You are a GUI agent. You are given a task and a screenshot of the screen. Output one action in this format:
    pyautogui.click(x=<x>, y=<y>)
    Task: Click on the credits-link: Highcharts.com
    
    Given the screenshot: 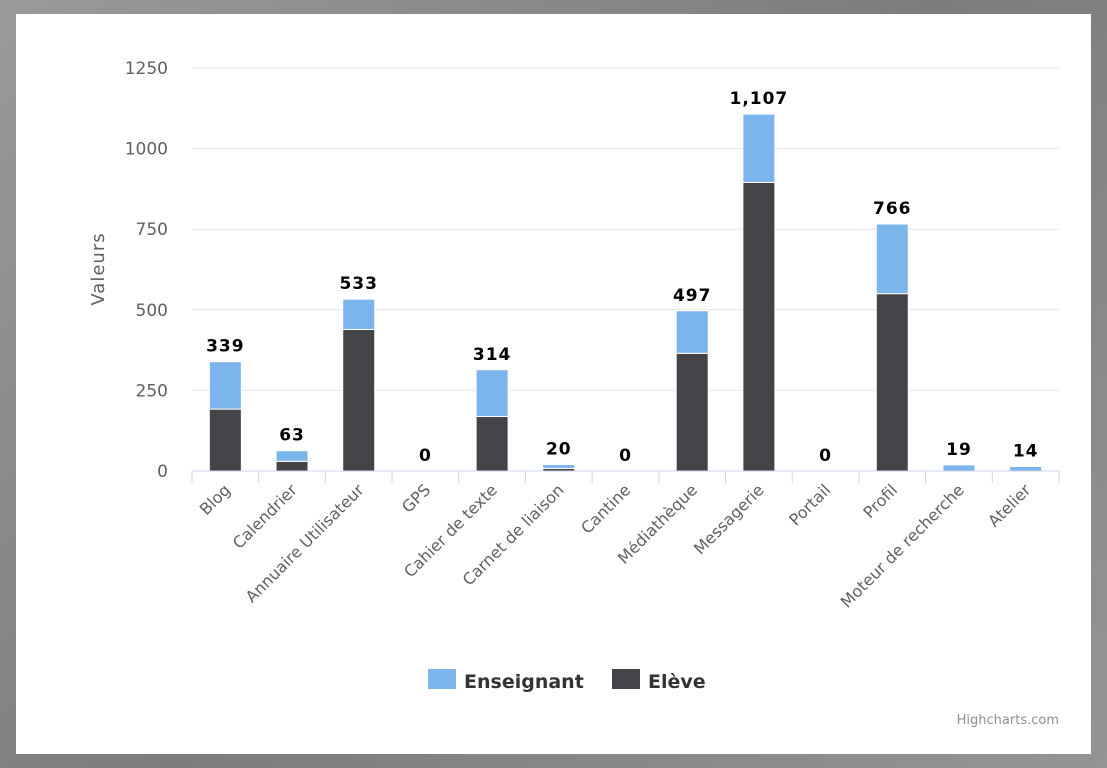 What is the action you would take?
    pyautogui.click(x=1008, y=720)
    